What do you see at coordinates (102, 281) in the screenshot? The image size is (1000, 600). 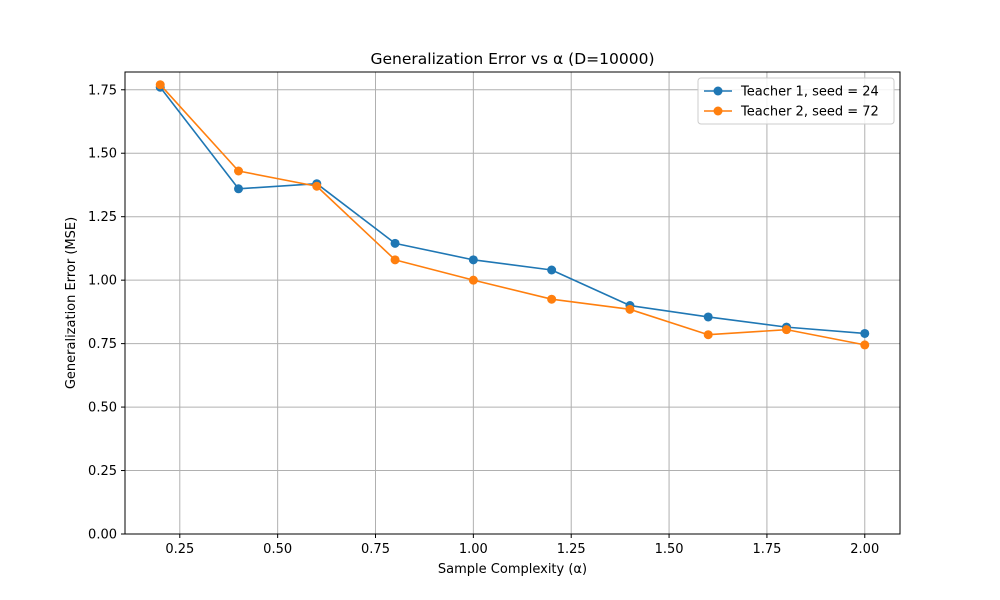 I see `y-tick-label: 1.00` at bounding box center [102, 281].